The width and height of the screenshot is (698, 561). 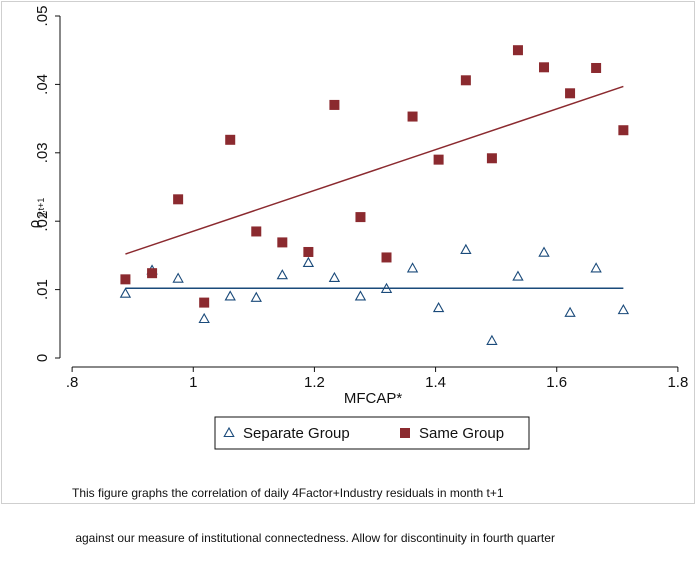 What do you see at coordinates (229, 432) in the screenshot?
I see `legend-separate-group-marker` at bounding box center [229, 432].